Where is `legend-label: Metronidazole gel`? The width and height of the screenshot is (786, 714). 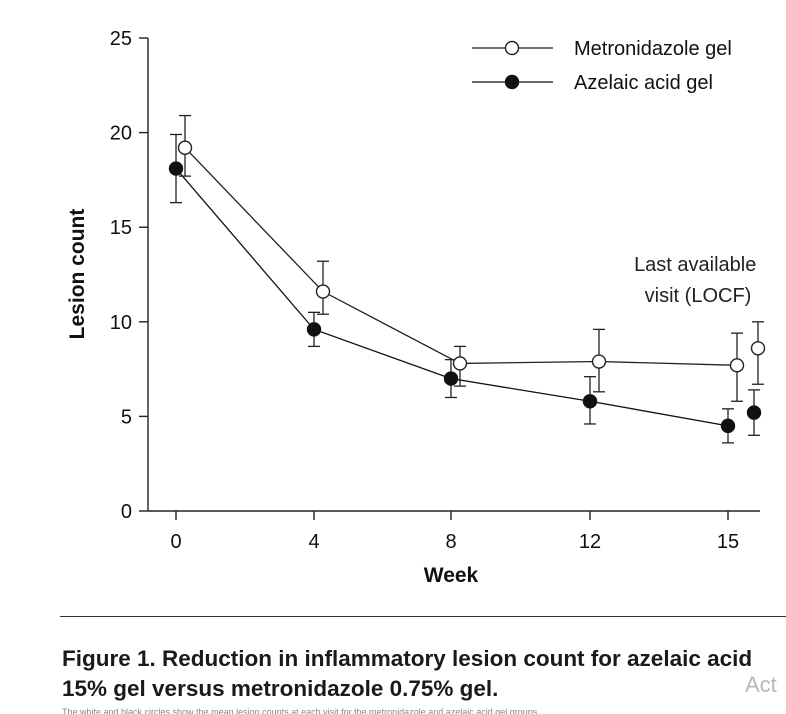 legend-label: Metronidazole gel is located at coordinates (653, 49).